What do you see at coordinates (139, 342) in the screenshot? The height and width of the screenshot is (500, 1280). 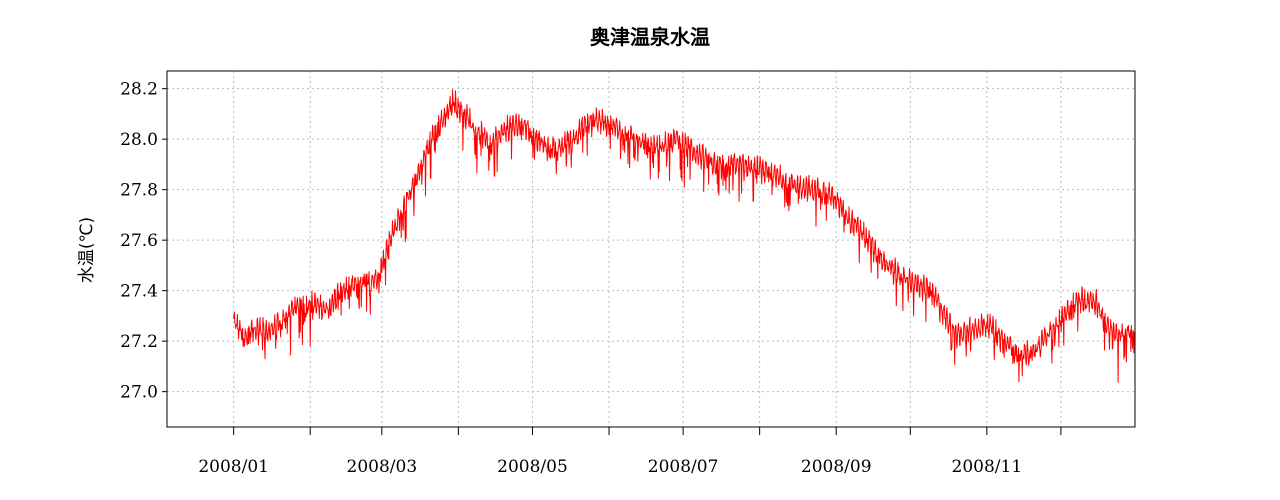 I see `y-tick-label: 27.2` at bounding box center [139, 342].